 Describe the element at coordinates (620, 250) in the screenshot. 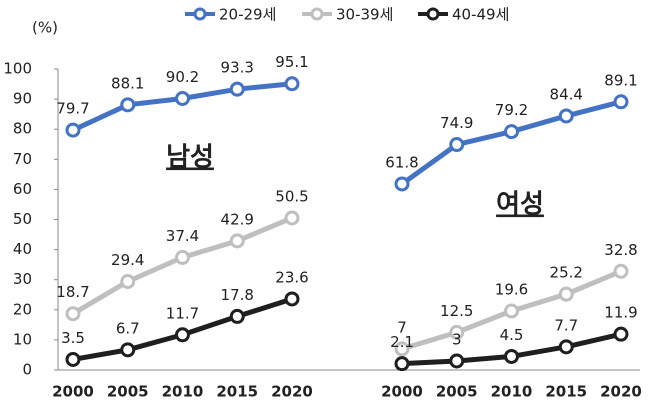

I see `data-label: 32.8` at that location.